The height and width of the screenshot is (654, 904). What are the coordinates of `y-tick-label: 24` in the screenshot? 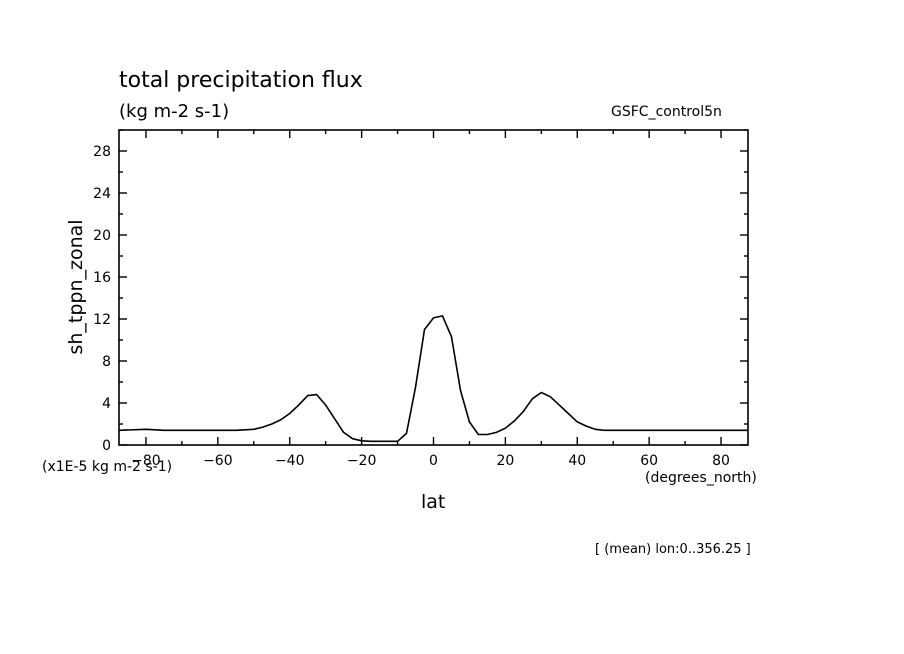 It's located at (102, 194).